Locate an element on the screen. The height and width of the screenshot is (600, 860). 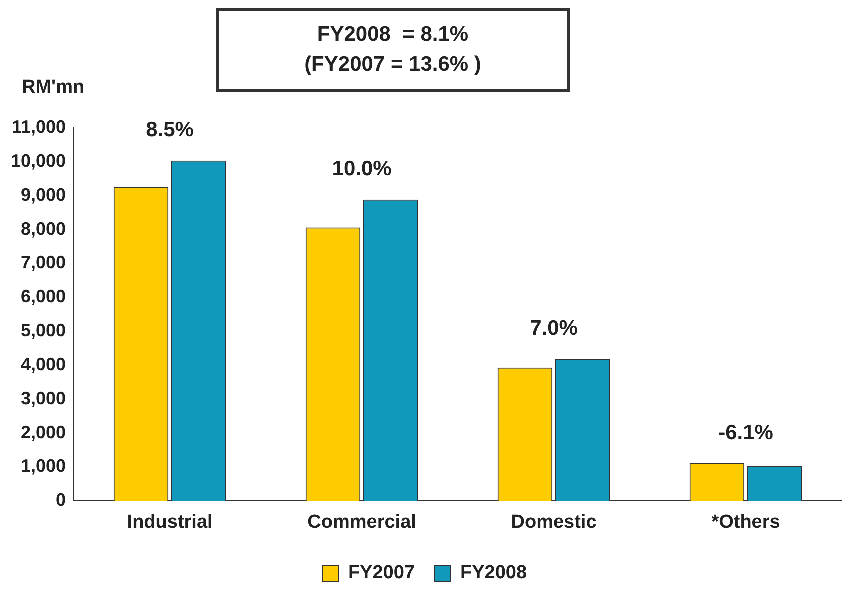
y-tick-label: 10,000 is located at coordinates (38, 160).